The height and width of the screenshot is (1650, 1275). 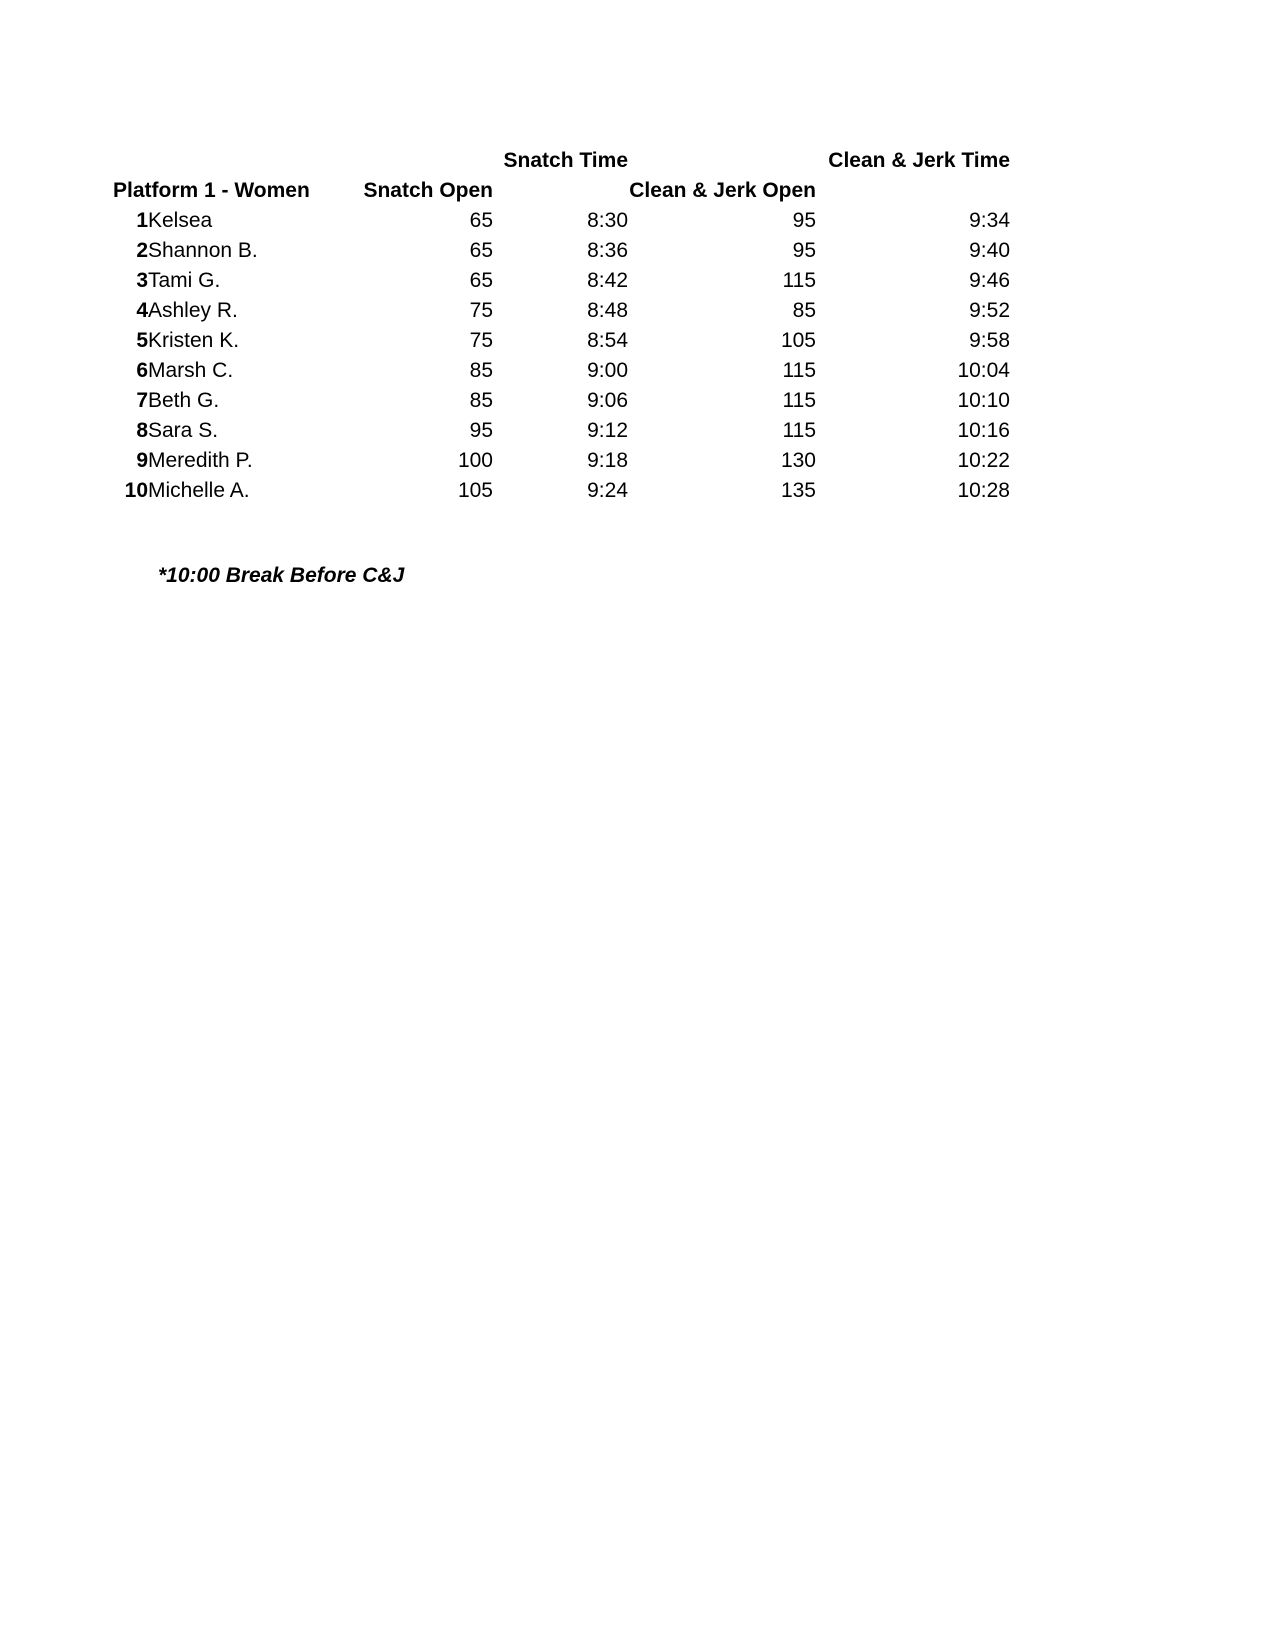 I want to click on row-number: 7, so click(x=142, y=400).